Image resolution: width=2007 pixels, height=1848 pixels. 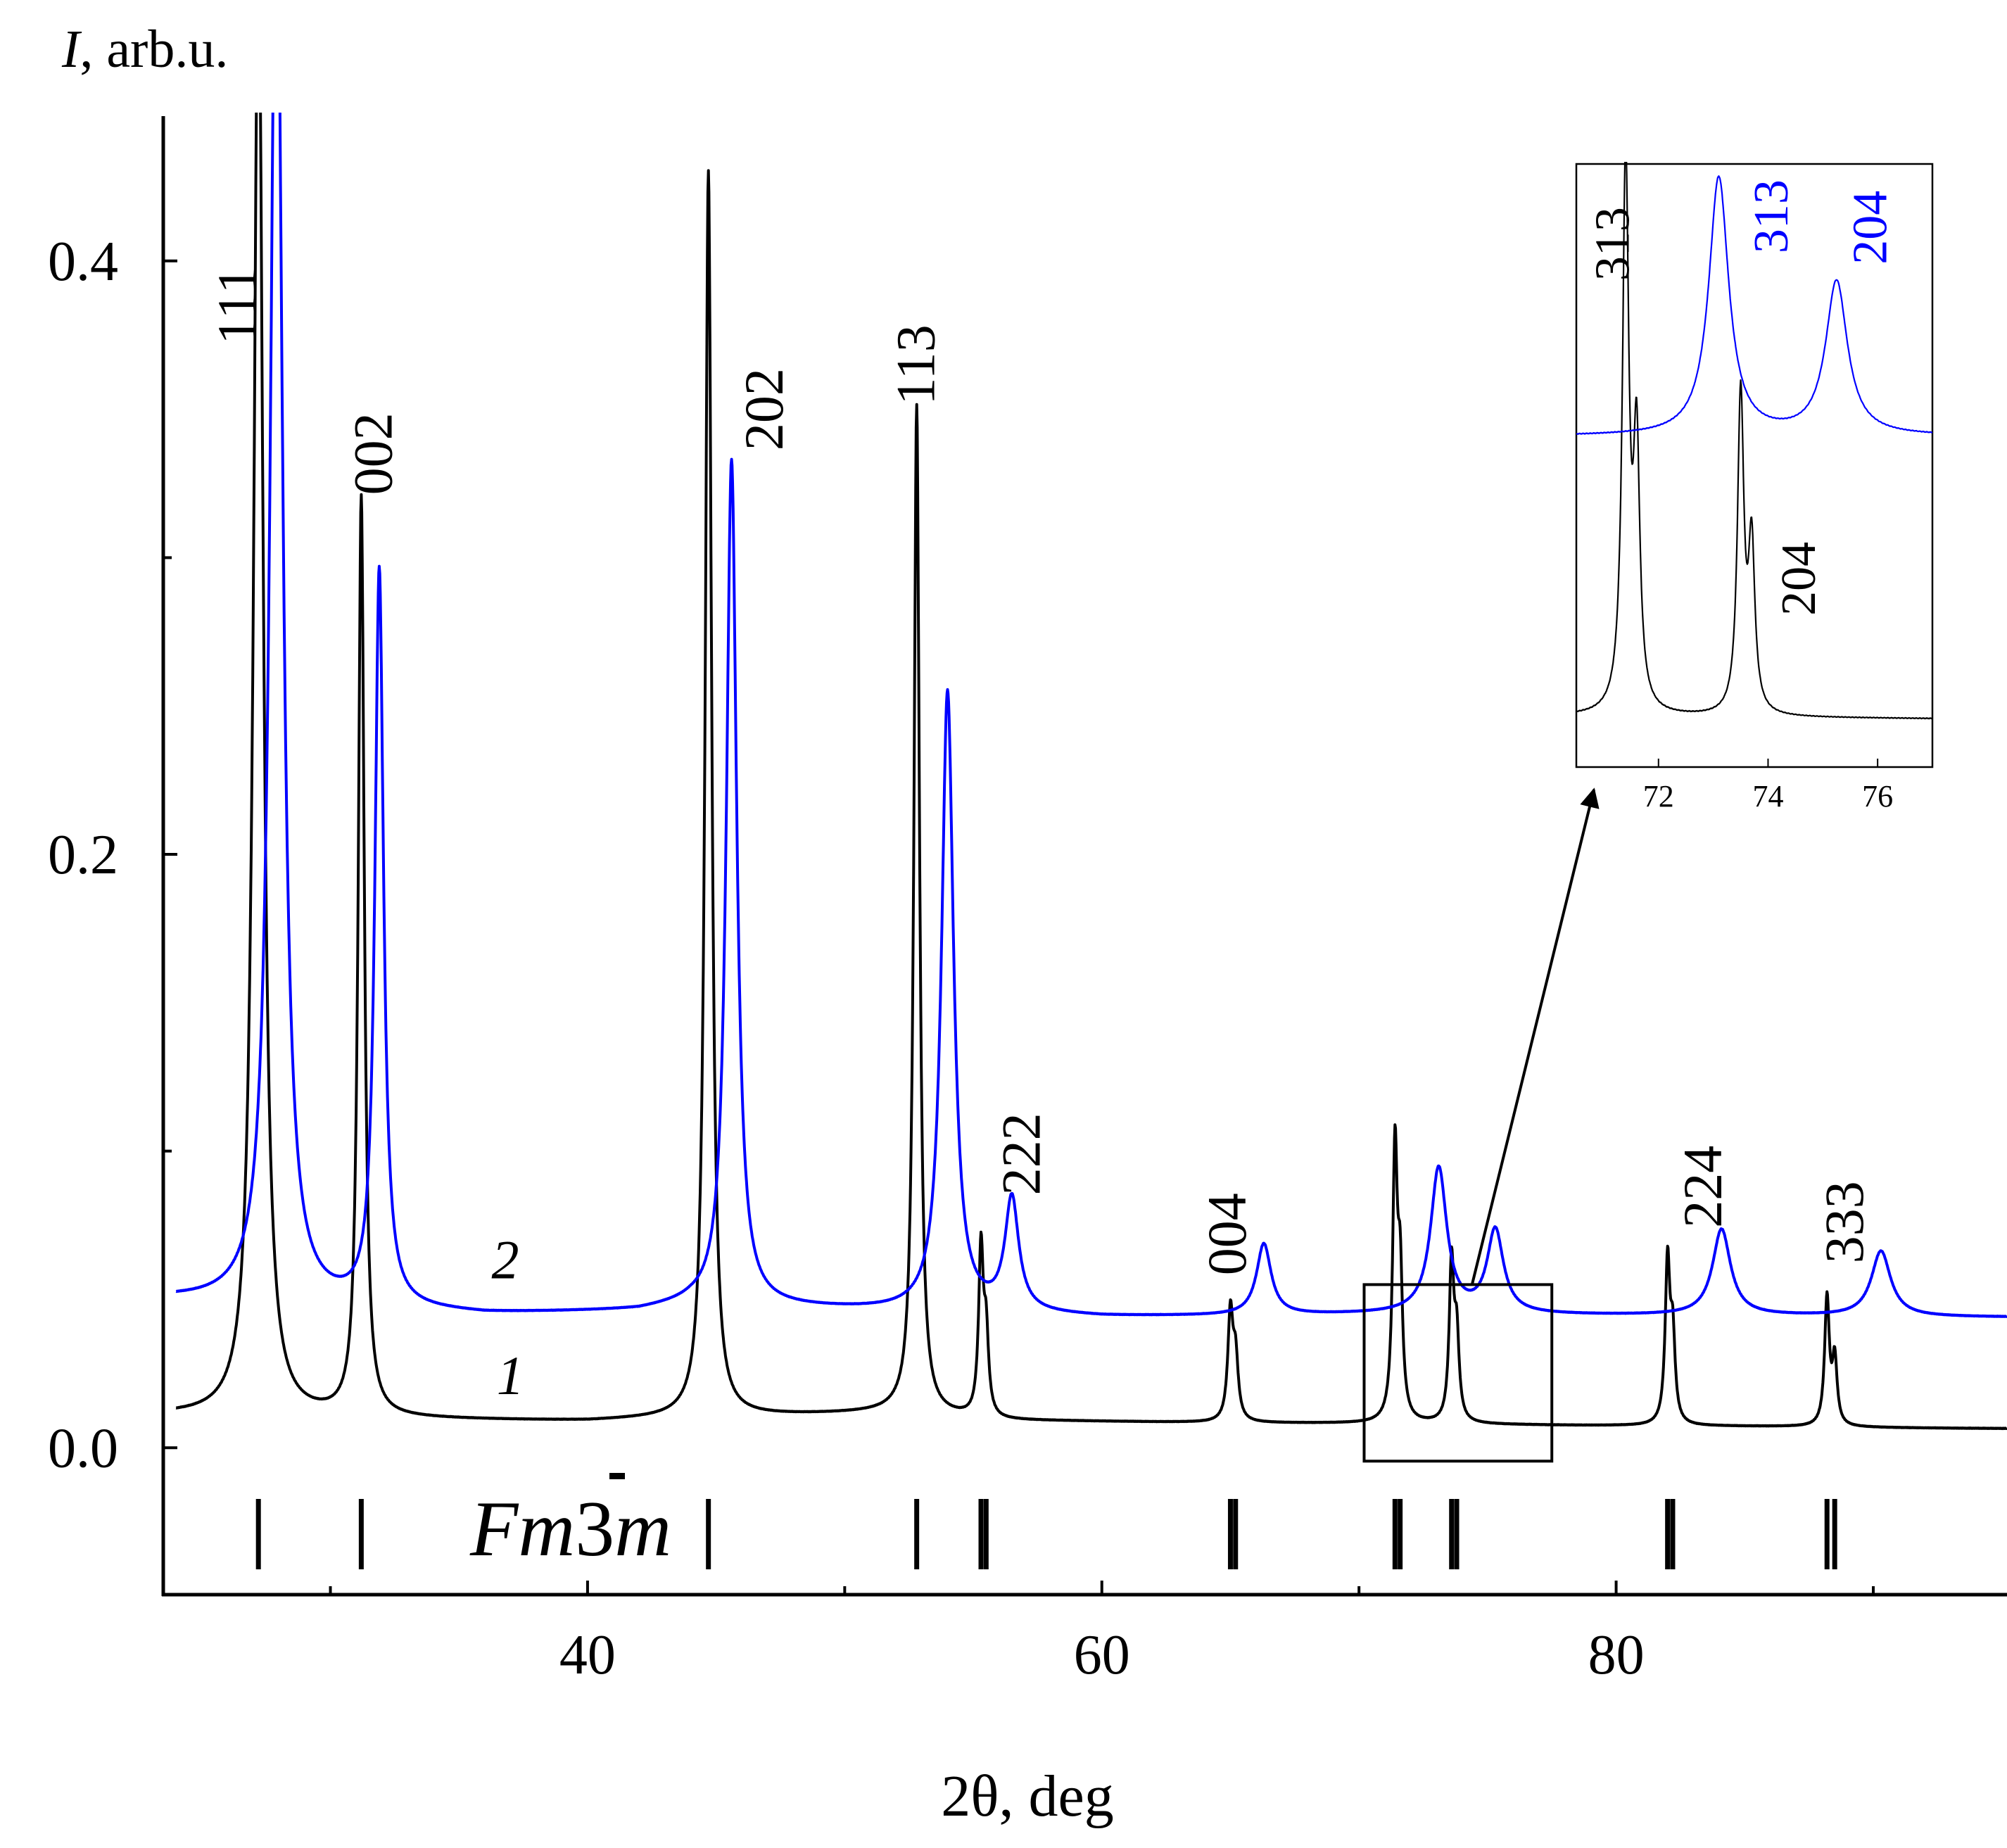 What do you see at coordinates (1877, 796) in the screenshot?
I see `inset-x-tick-label-2: 76` at bounding box center [1877, 796].